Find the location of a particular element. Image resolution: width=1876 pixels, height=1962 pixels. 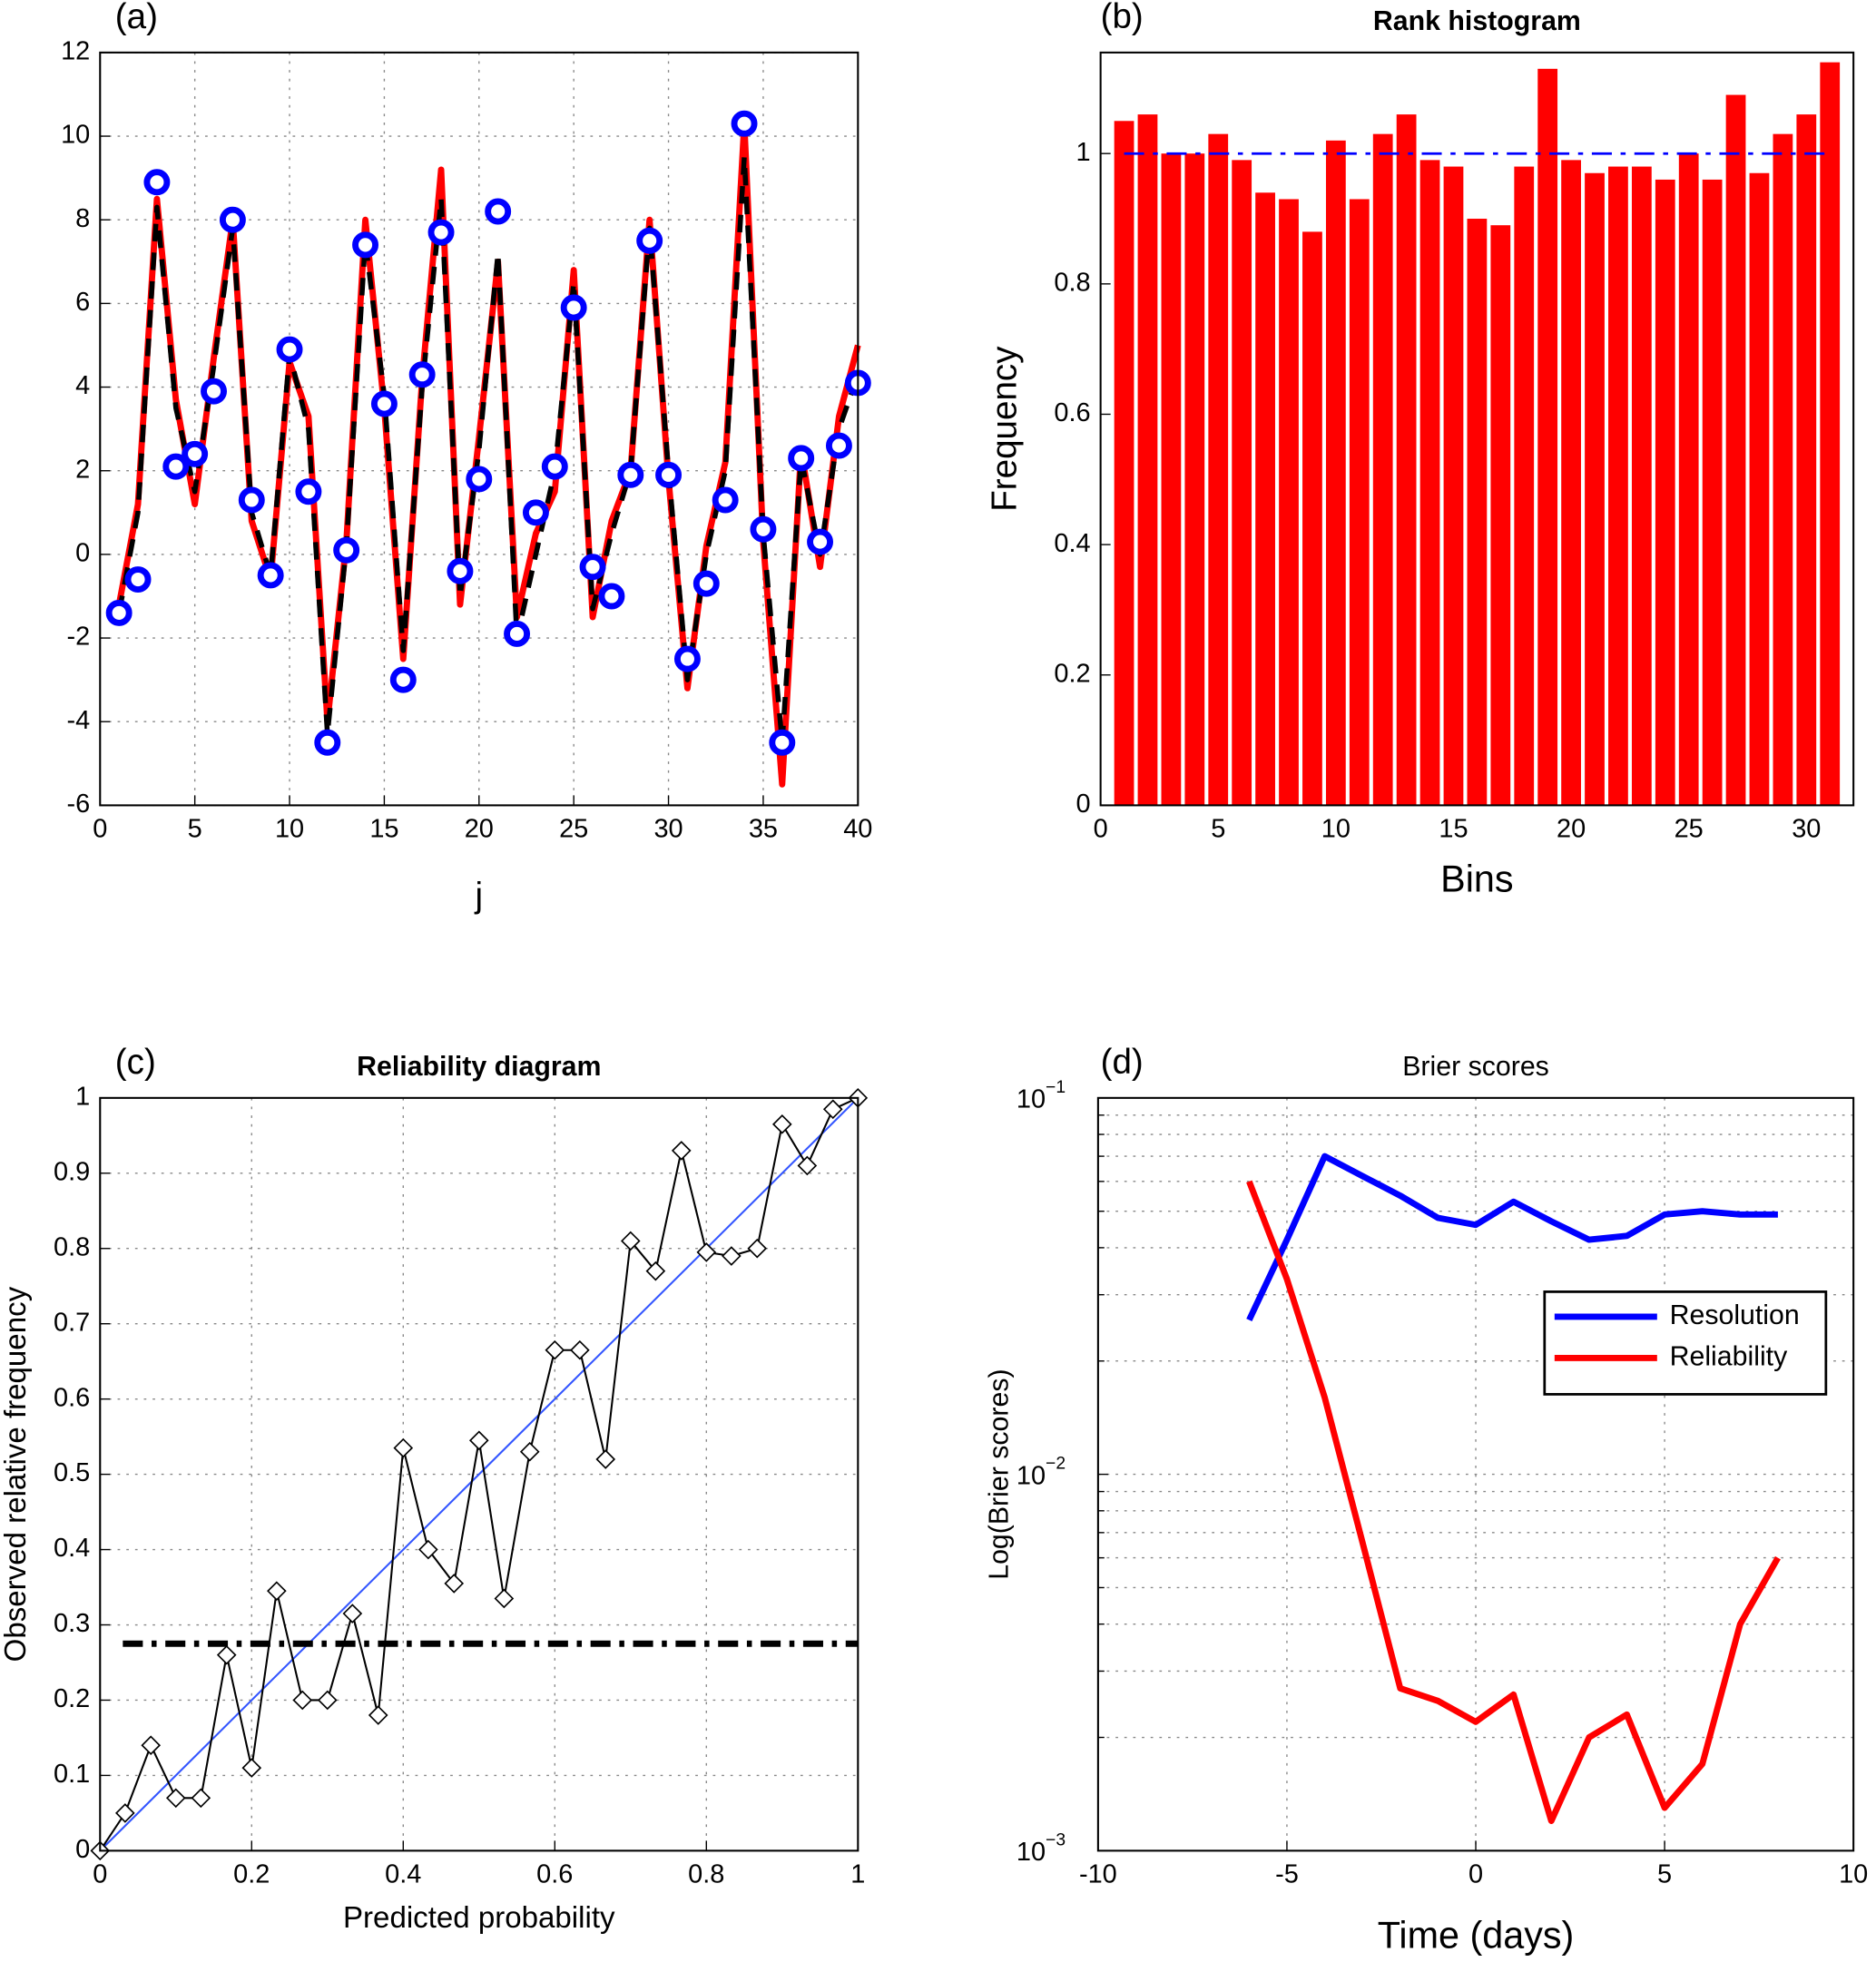

y-tick-label: 10⁻¹ is located at coordinates (1042, 1095).